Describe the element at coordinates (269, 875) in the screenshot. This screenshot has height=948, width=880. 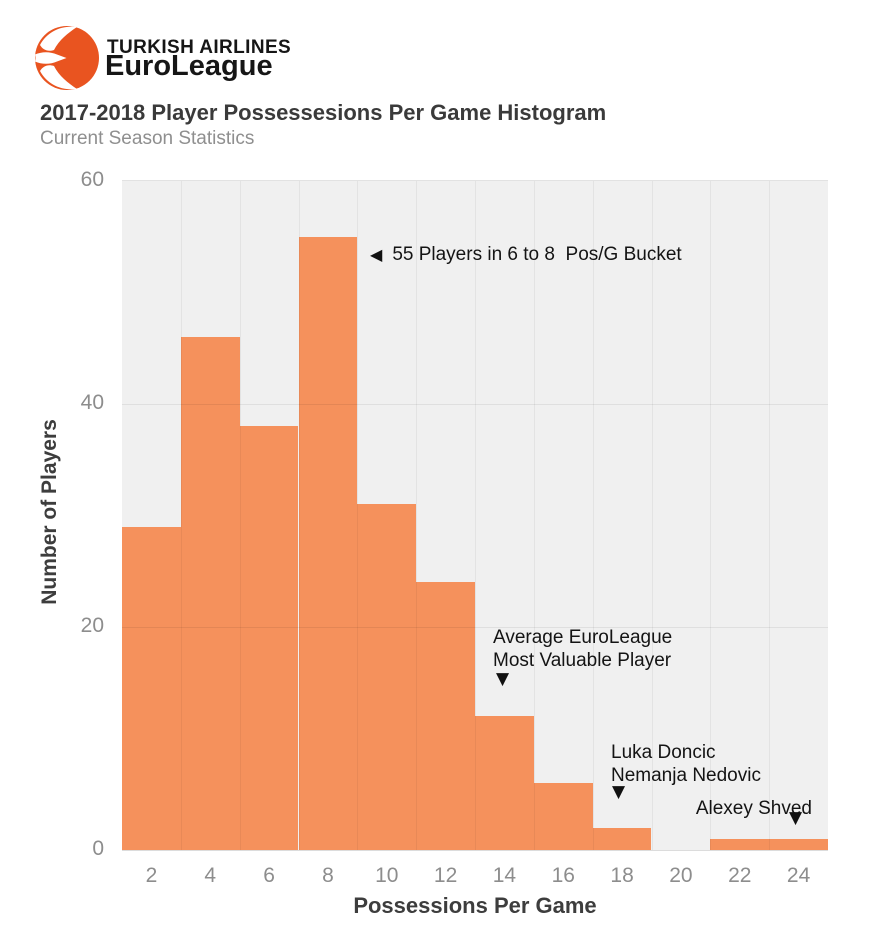
I see `x-axis-tick-label: 6` at that location.